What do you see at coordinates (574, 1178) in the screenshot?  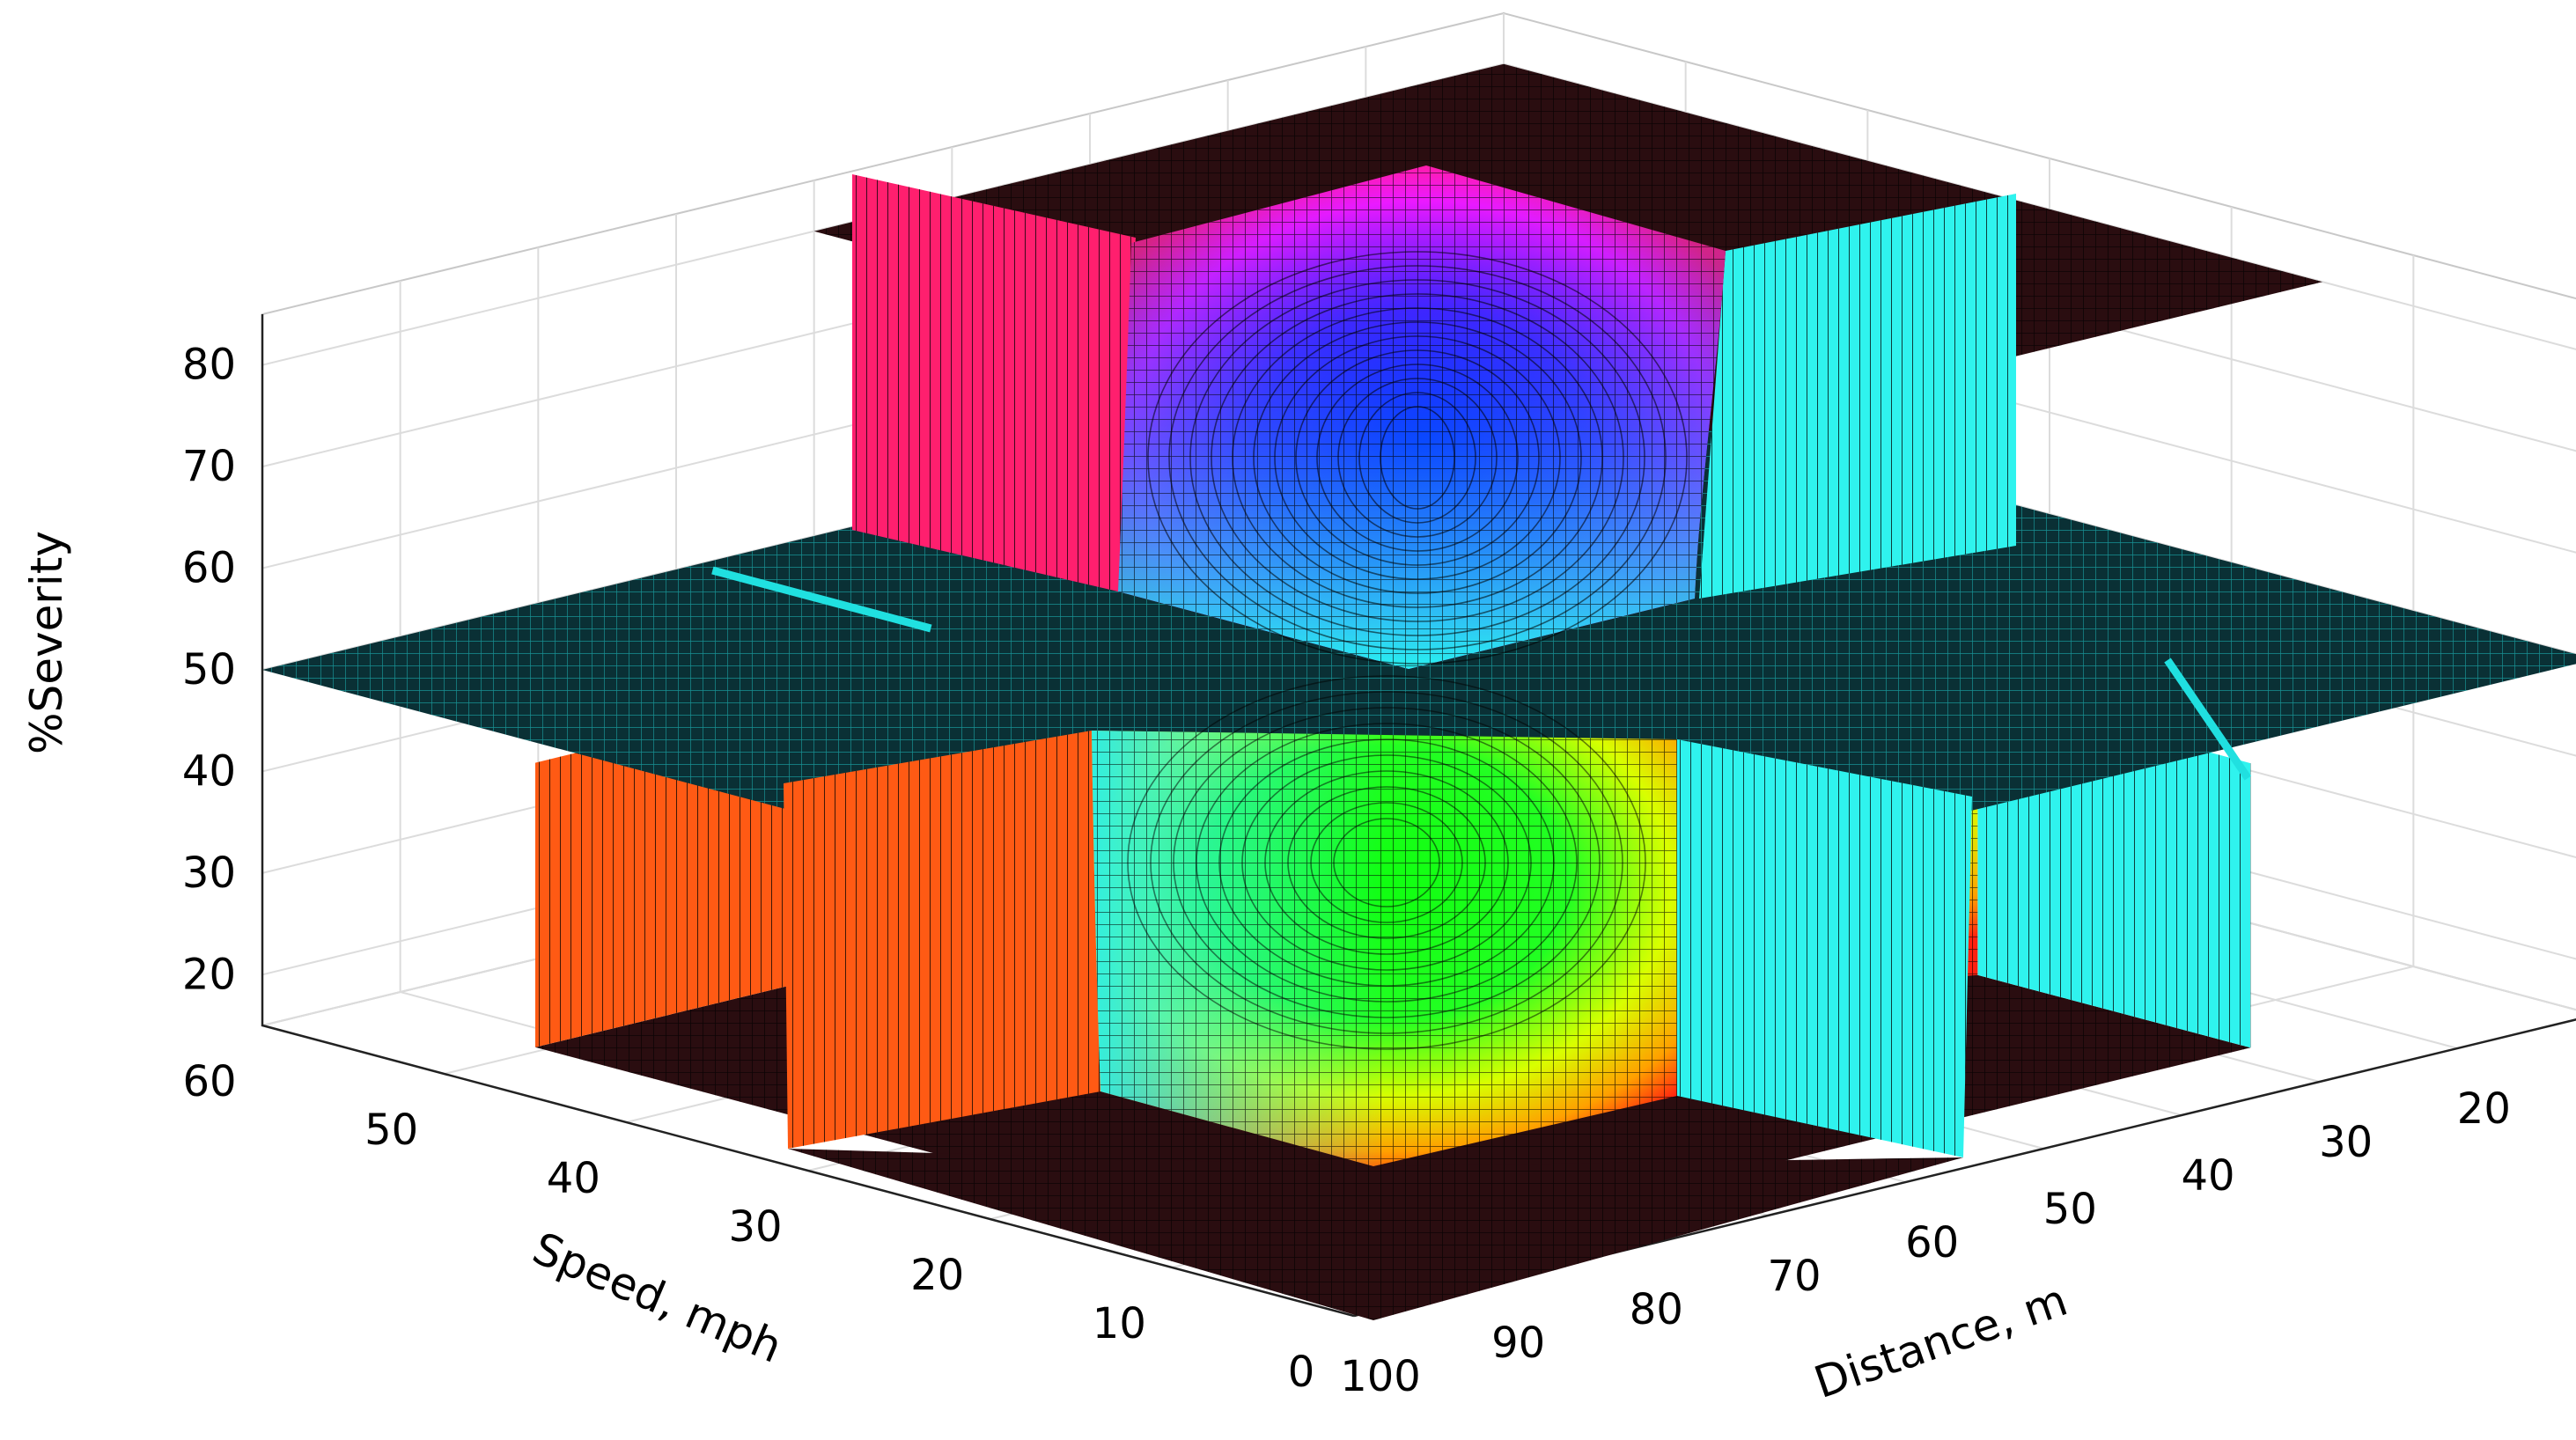 I see `x-tick-label: 40` at bounding box center [574, 1178].